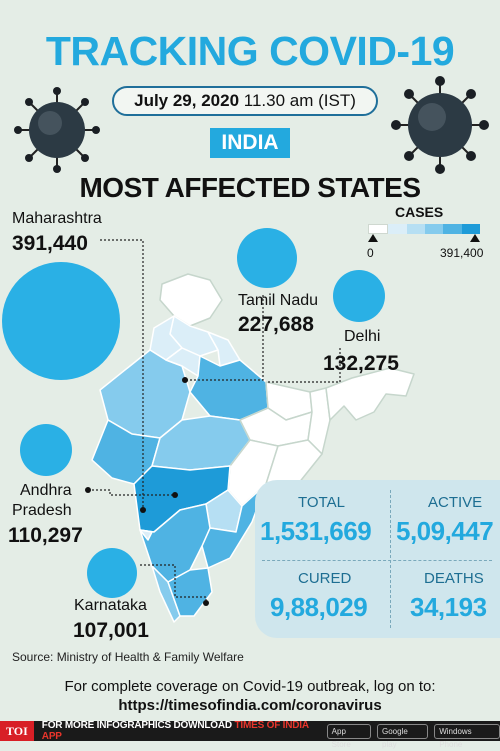 This screenshot has width=500, height=751. What do you see at coordinates (475, 238) in the screenshot?
I see `legend-max-marker` at bounding box center [475, 238].